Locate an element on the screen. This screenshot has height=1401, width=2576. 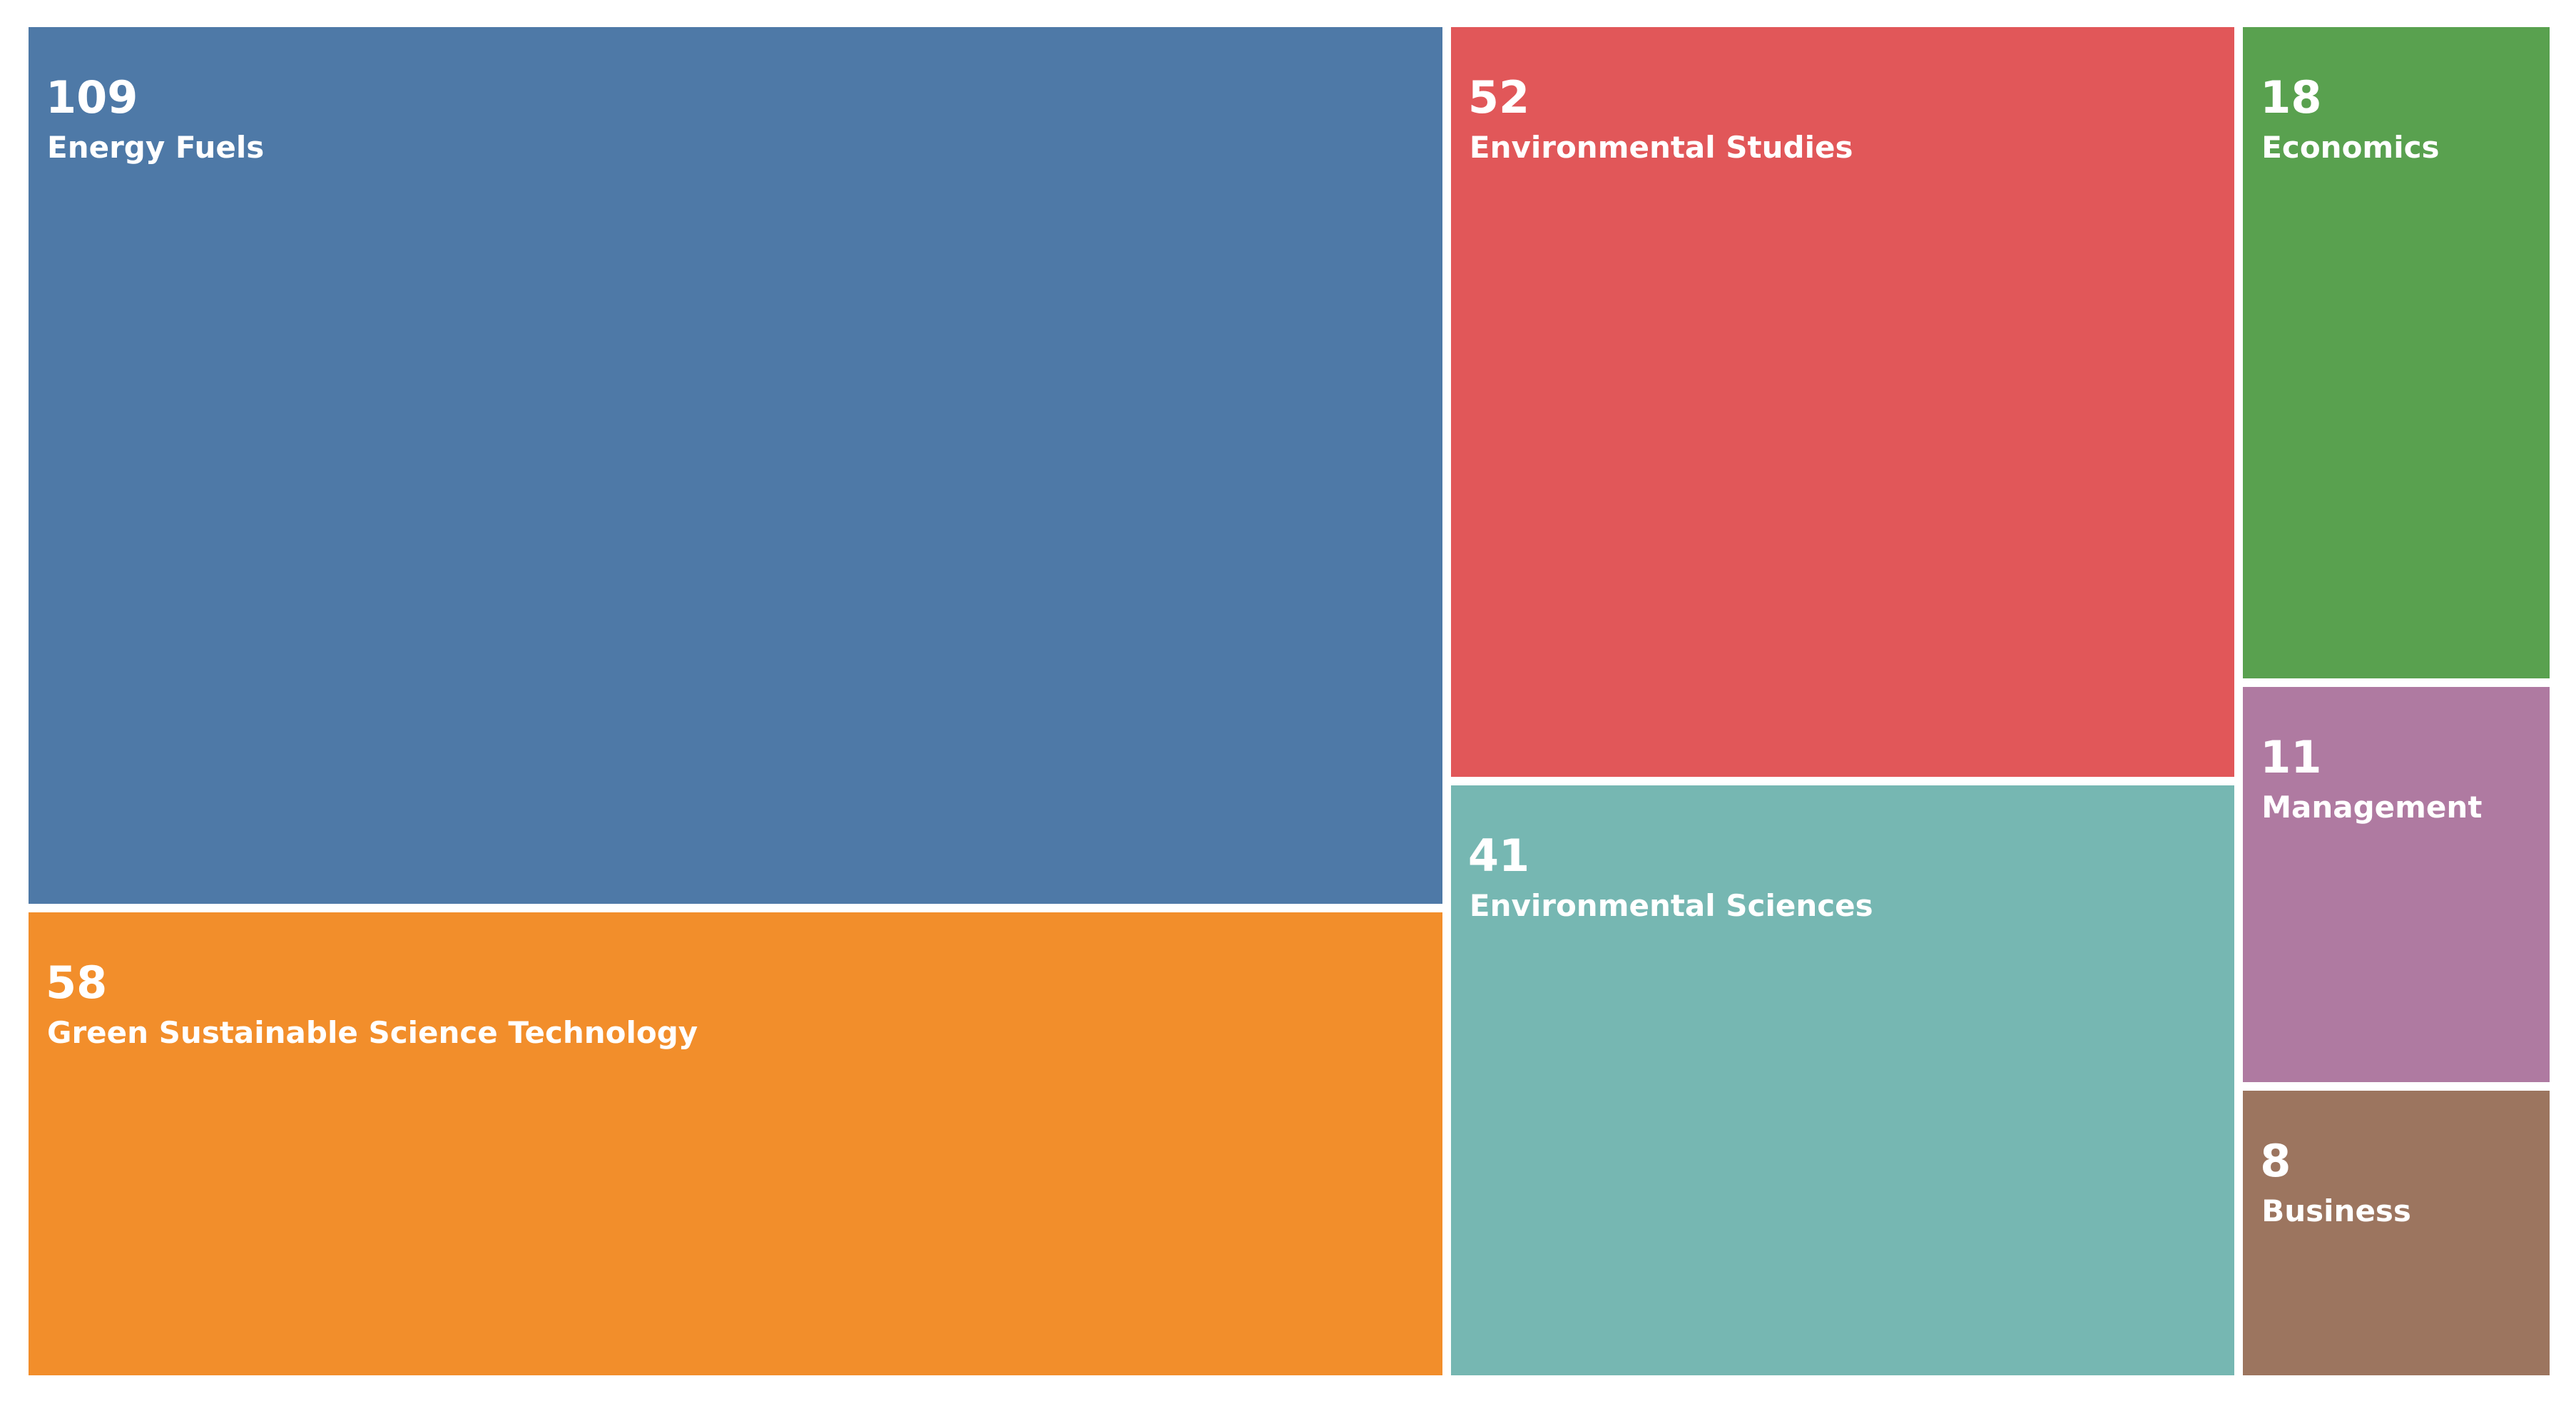
tile-value: 41 is located at coordinates (1498, 856).